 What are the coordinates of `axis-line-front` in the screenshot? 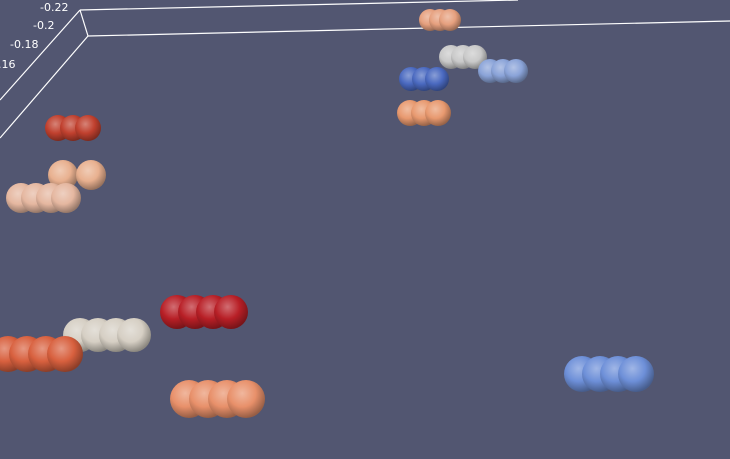 It's located at (408, 28).